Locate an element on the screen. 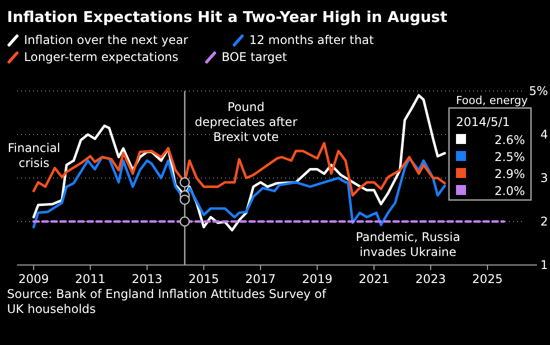  annotation: Pound depreciates after Brexit vote is located at coordinates (246, 122).